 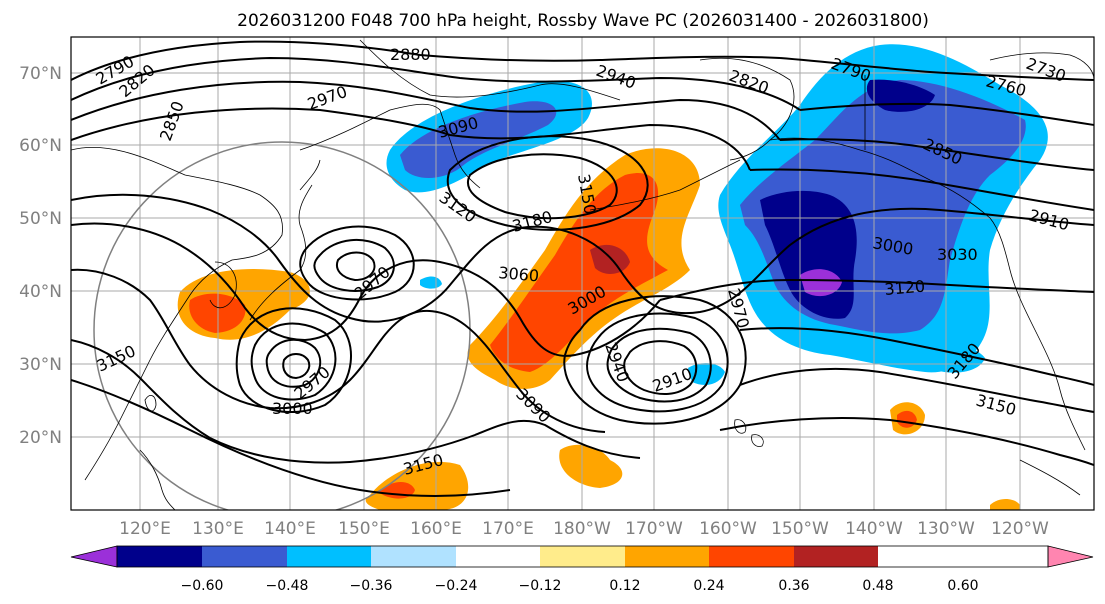 I want to click on lon-label: 180°W, so click(x=582, y=529).